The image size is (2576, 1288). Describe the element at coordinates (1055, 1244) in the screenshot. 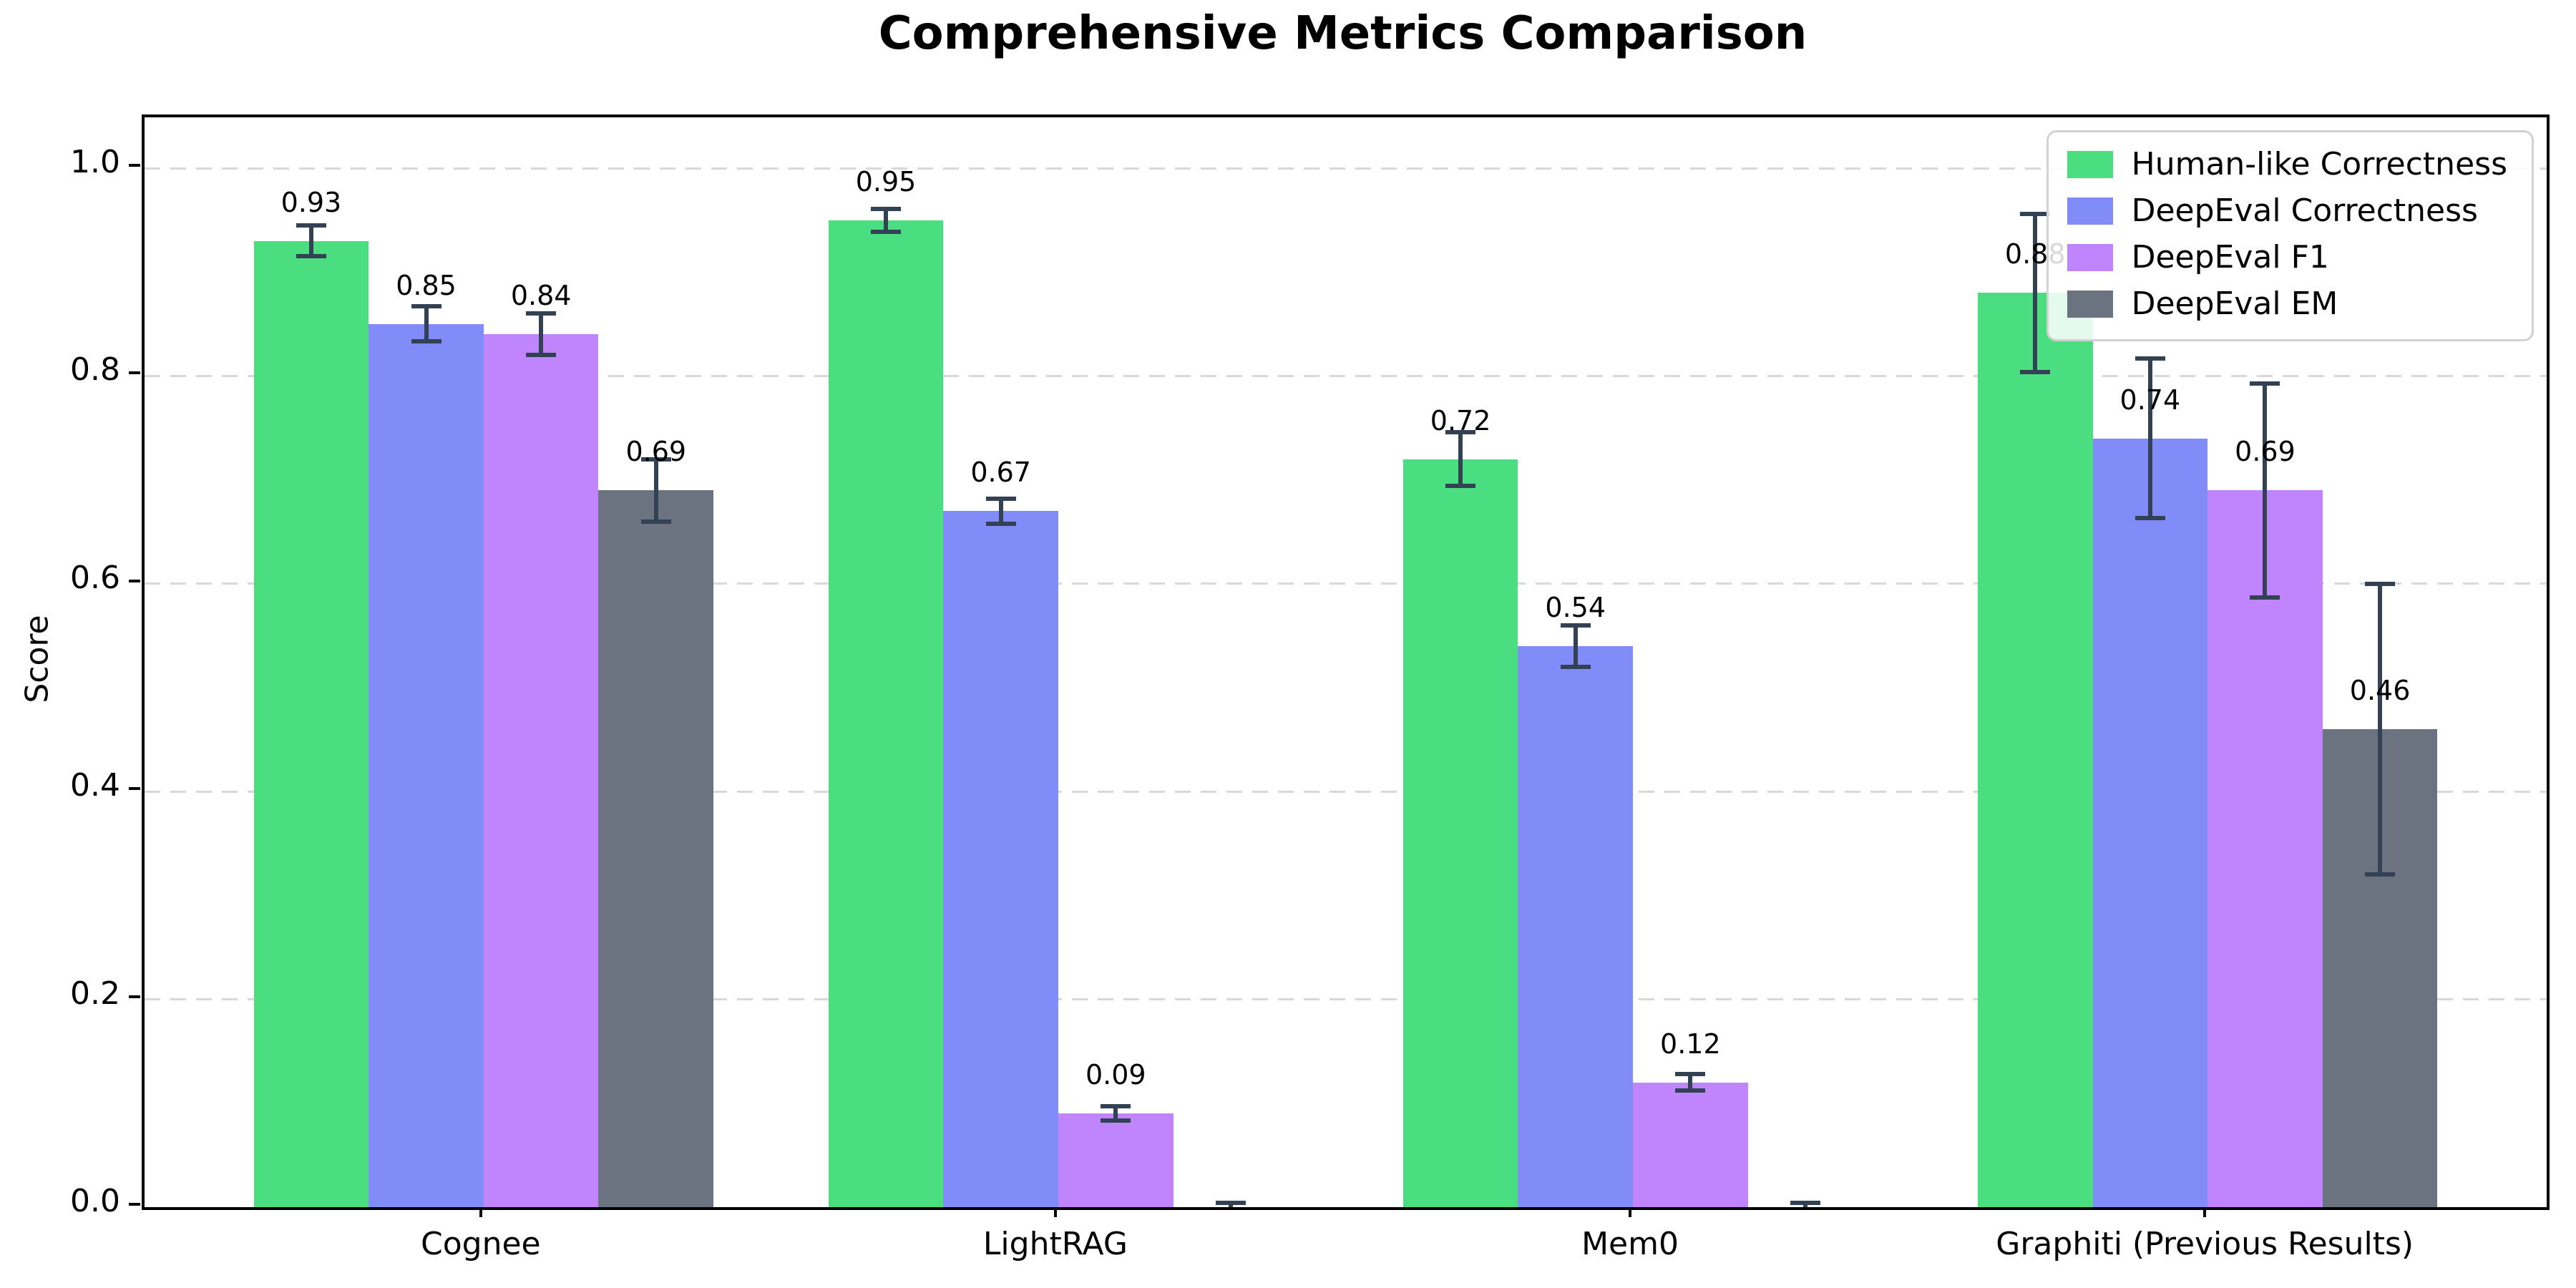

I see `x-tick-label: LightRAG` at that location.